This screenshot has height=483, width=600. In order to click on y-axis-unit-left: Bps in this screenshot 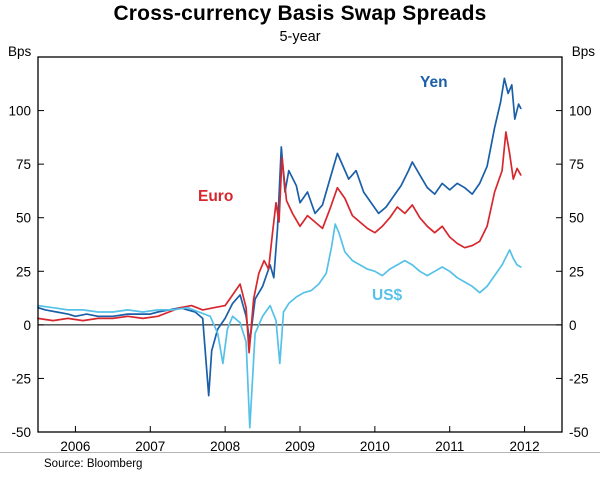, I will do `click(20, 51)`.